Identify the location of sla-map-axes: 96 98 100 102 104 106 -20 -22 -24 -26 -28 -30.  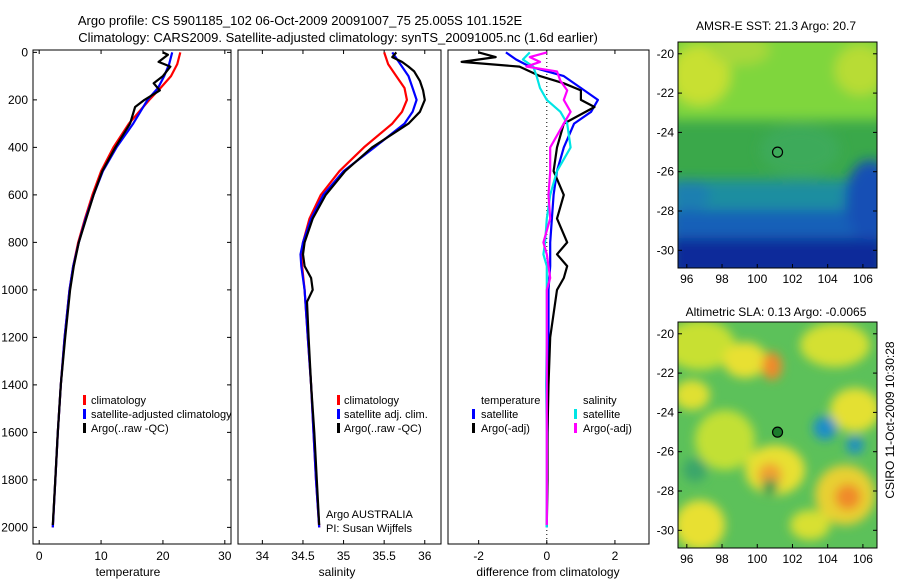
(767, 446).